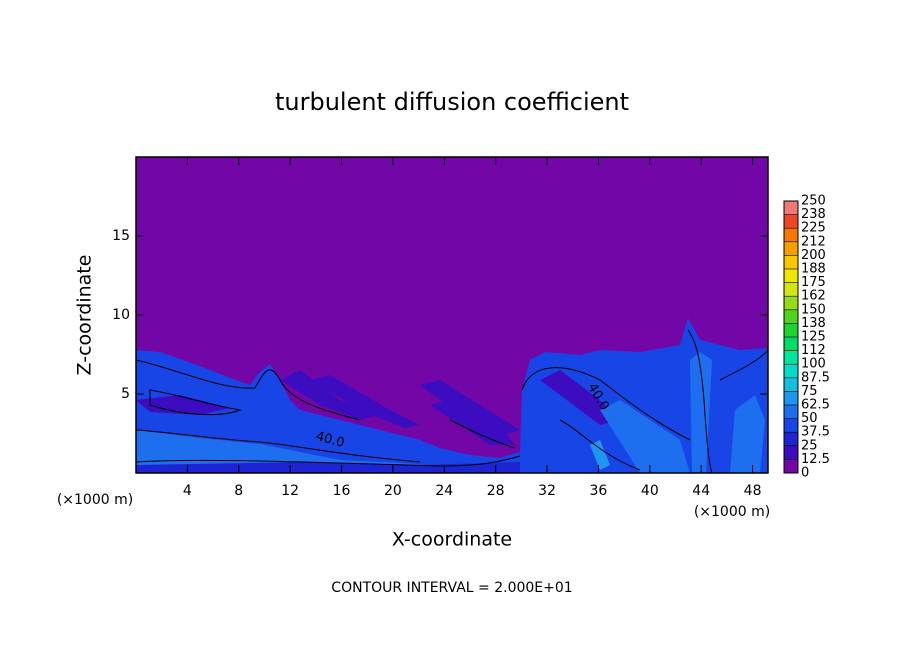 This screenshot has width=904, height=654. What do you see at coordinates (815, 377) in the screenshot?
I see `colorbar-label: 87.5` at bounding box center [815, 377].